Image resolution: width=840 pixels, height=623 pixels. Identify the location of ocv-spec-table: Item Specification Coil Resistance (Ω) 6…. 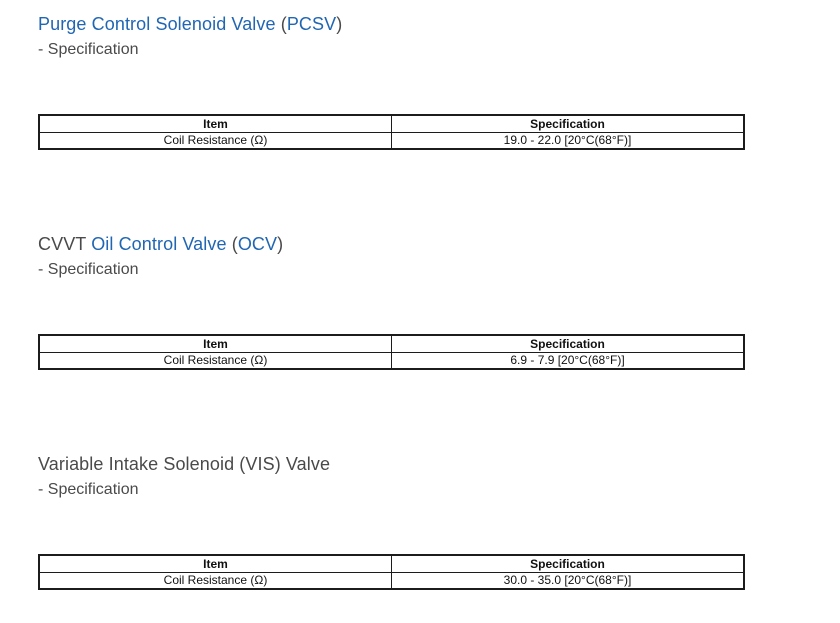
(391, 352).